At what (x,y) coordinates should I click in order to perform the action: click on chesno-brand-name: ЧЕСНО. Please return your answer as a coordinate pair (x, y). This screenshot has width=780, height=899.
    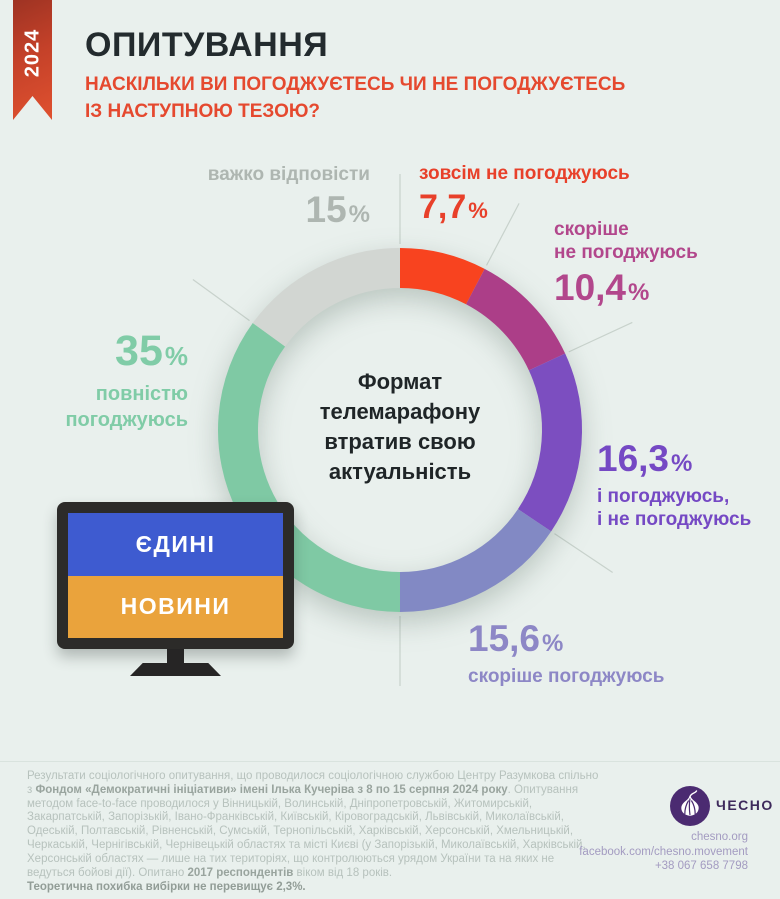
    Looking at the image, I should click on (745, 805).